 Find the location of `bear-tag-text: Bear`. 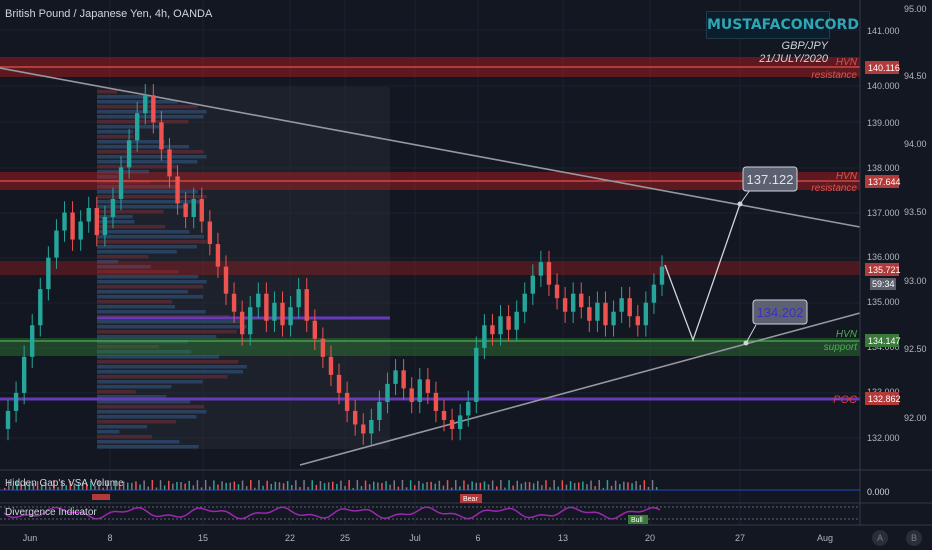

bear-tag-text: Bear is located at coordinates (470, 499).